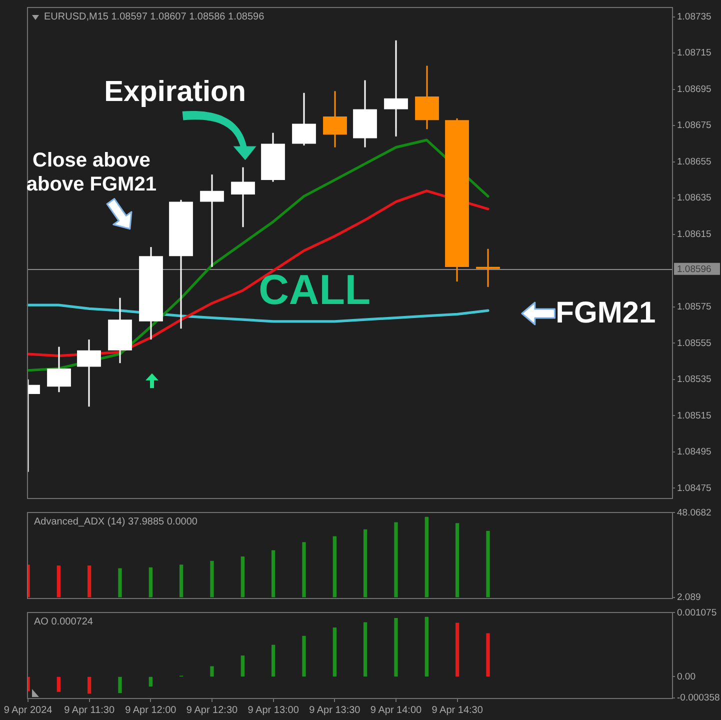 The width and height of the screenshot is (721, 720). What do you see at coordinates (686, 676) in the screenshot?
I see `y-tick-label: 0.00` at bounding box center [686, 676].